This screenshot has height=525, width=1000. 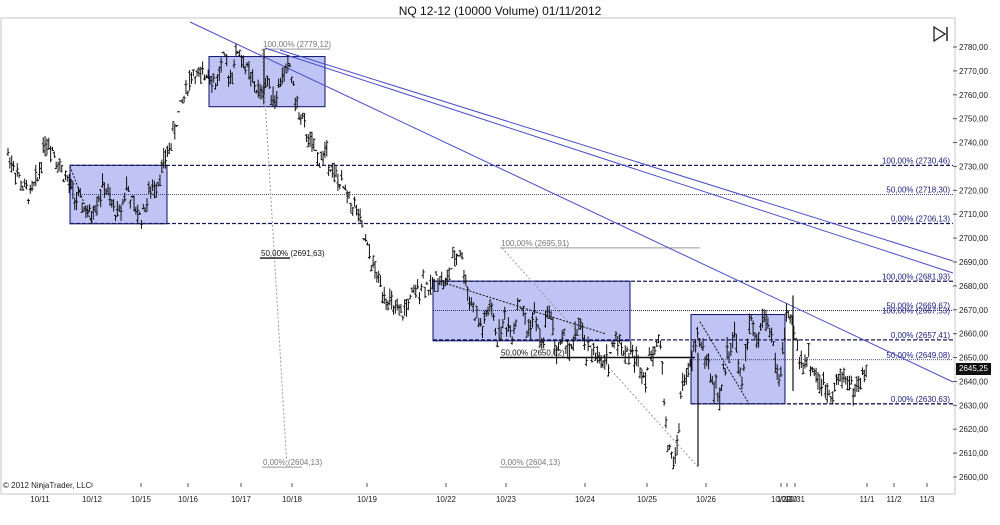 What do you see at coordinates (973, 119) in the screenshot?
I see `y-tick-label: 2750,00` at bounding box center [973, 119].